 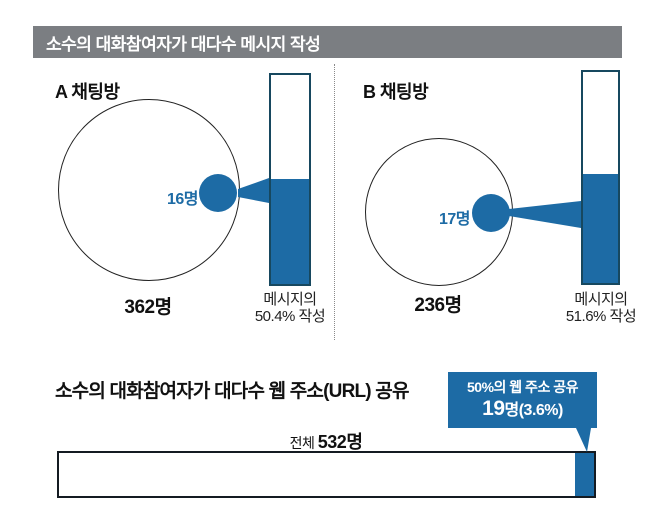 I want to click on panel-a-title: A 채팅방, so click(x=87, y=92).